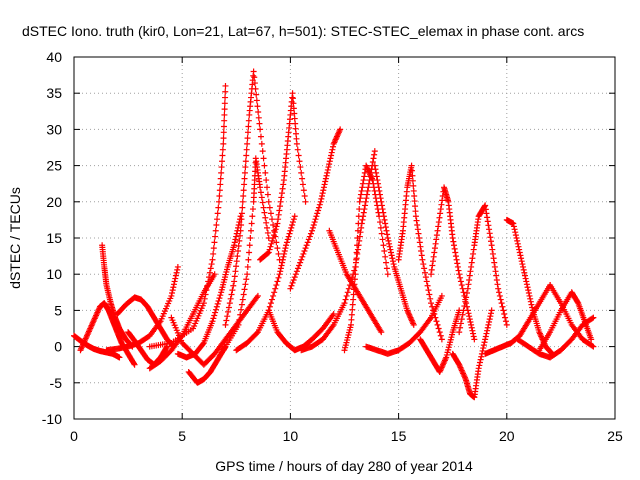 The width and height of the screenshot is (640, 480). Describe the element at coordinates (507, 436) in the screenshot. I see `x-tick-label: 20` at that location.